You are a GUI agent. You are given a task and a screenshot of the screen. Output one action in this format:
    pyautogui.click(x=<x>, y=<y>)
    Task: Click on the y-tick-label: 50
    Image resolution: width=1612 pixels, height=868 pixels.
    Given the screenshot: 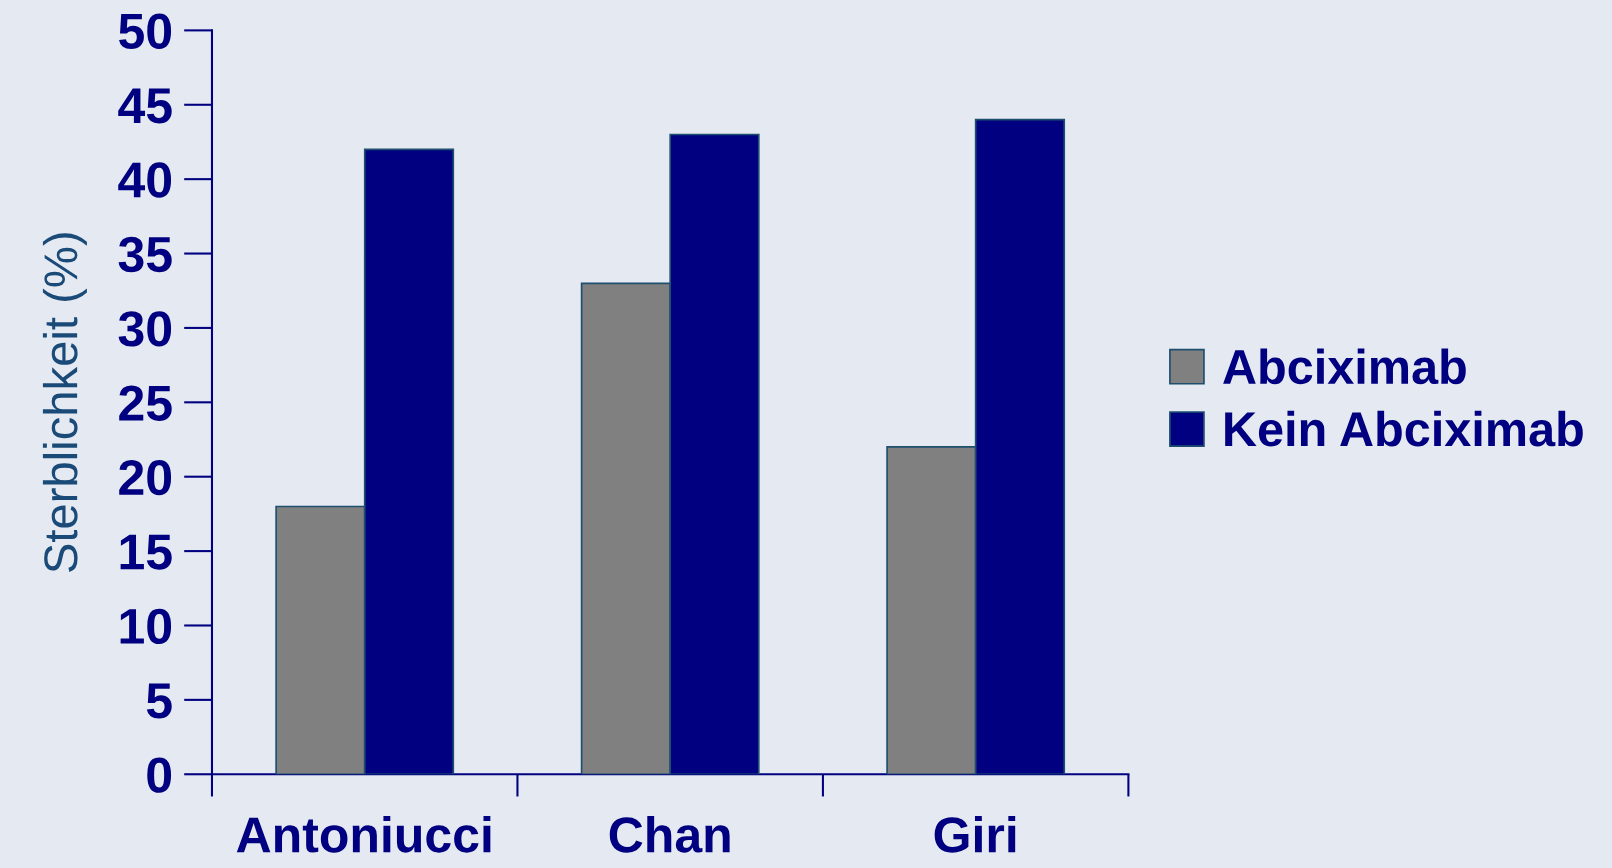 What is the action you would take?
    pyautogui.click(x=145, y=31)
    